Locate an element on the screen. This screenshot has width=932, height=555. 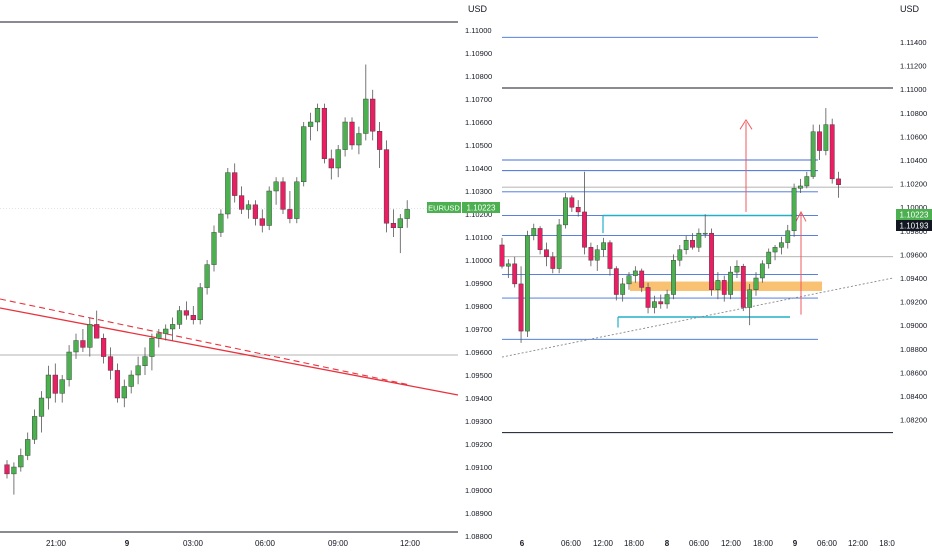
right-close-price: 1.10193 is located at coordinates (914, 226).